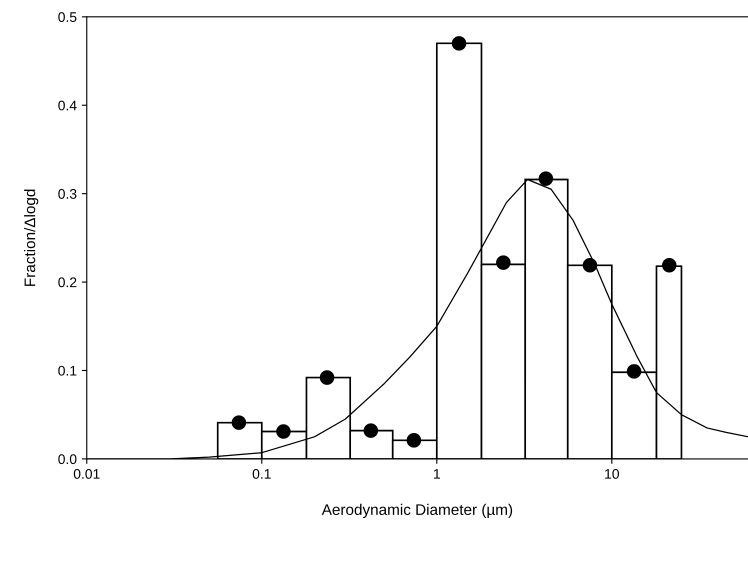  I want to click on x-tick-label: 0.01, so click(87, 473).